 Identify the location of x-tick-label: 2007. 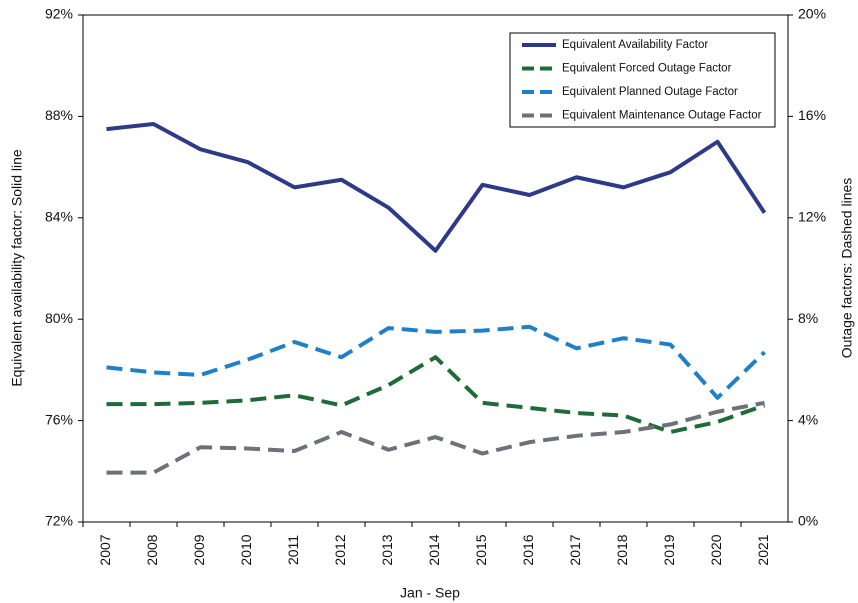
(105, 549).